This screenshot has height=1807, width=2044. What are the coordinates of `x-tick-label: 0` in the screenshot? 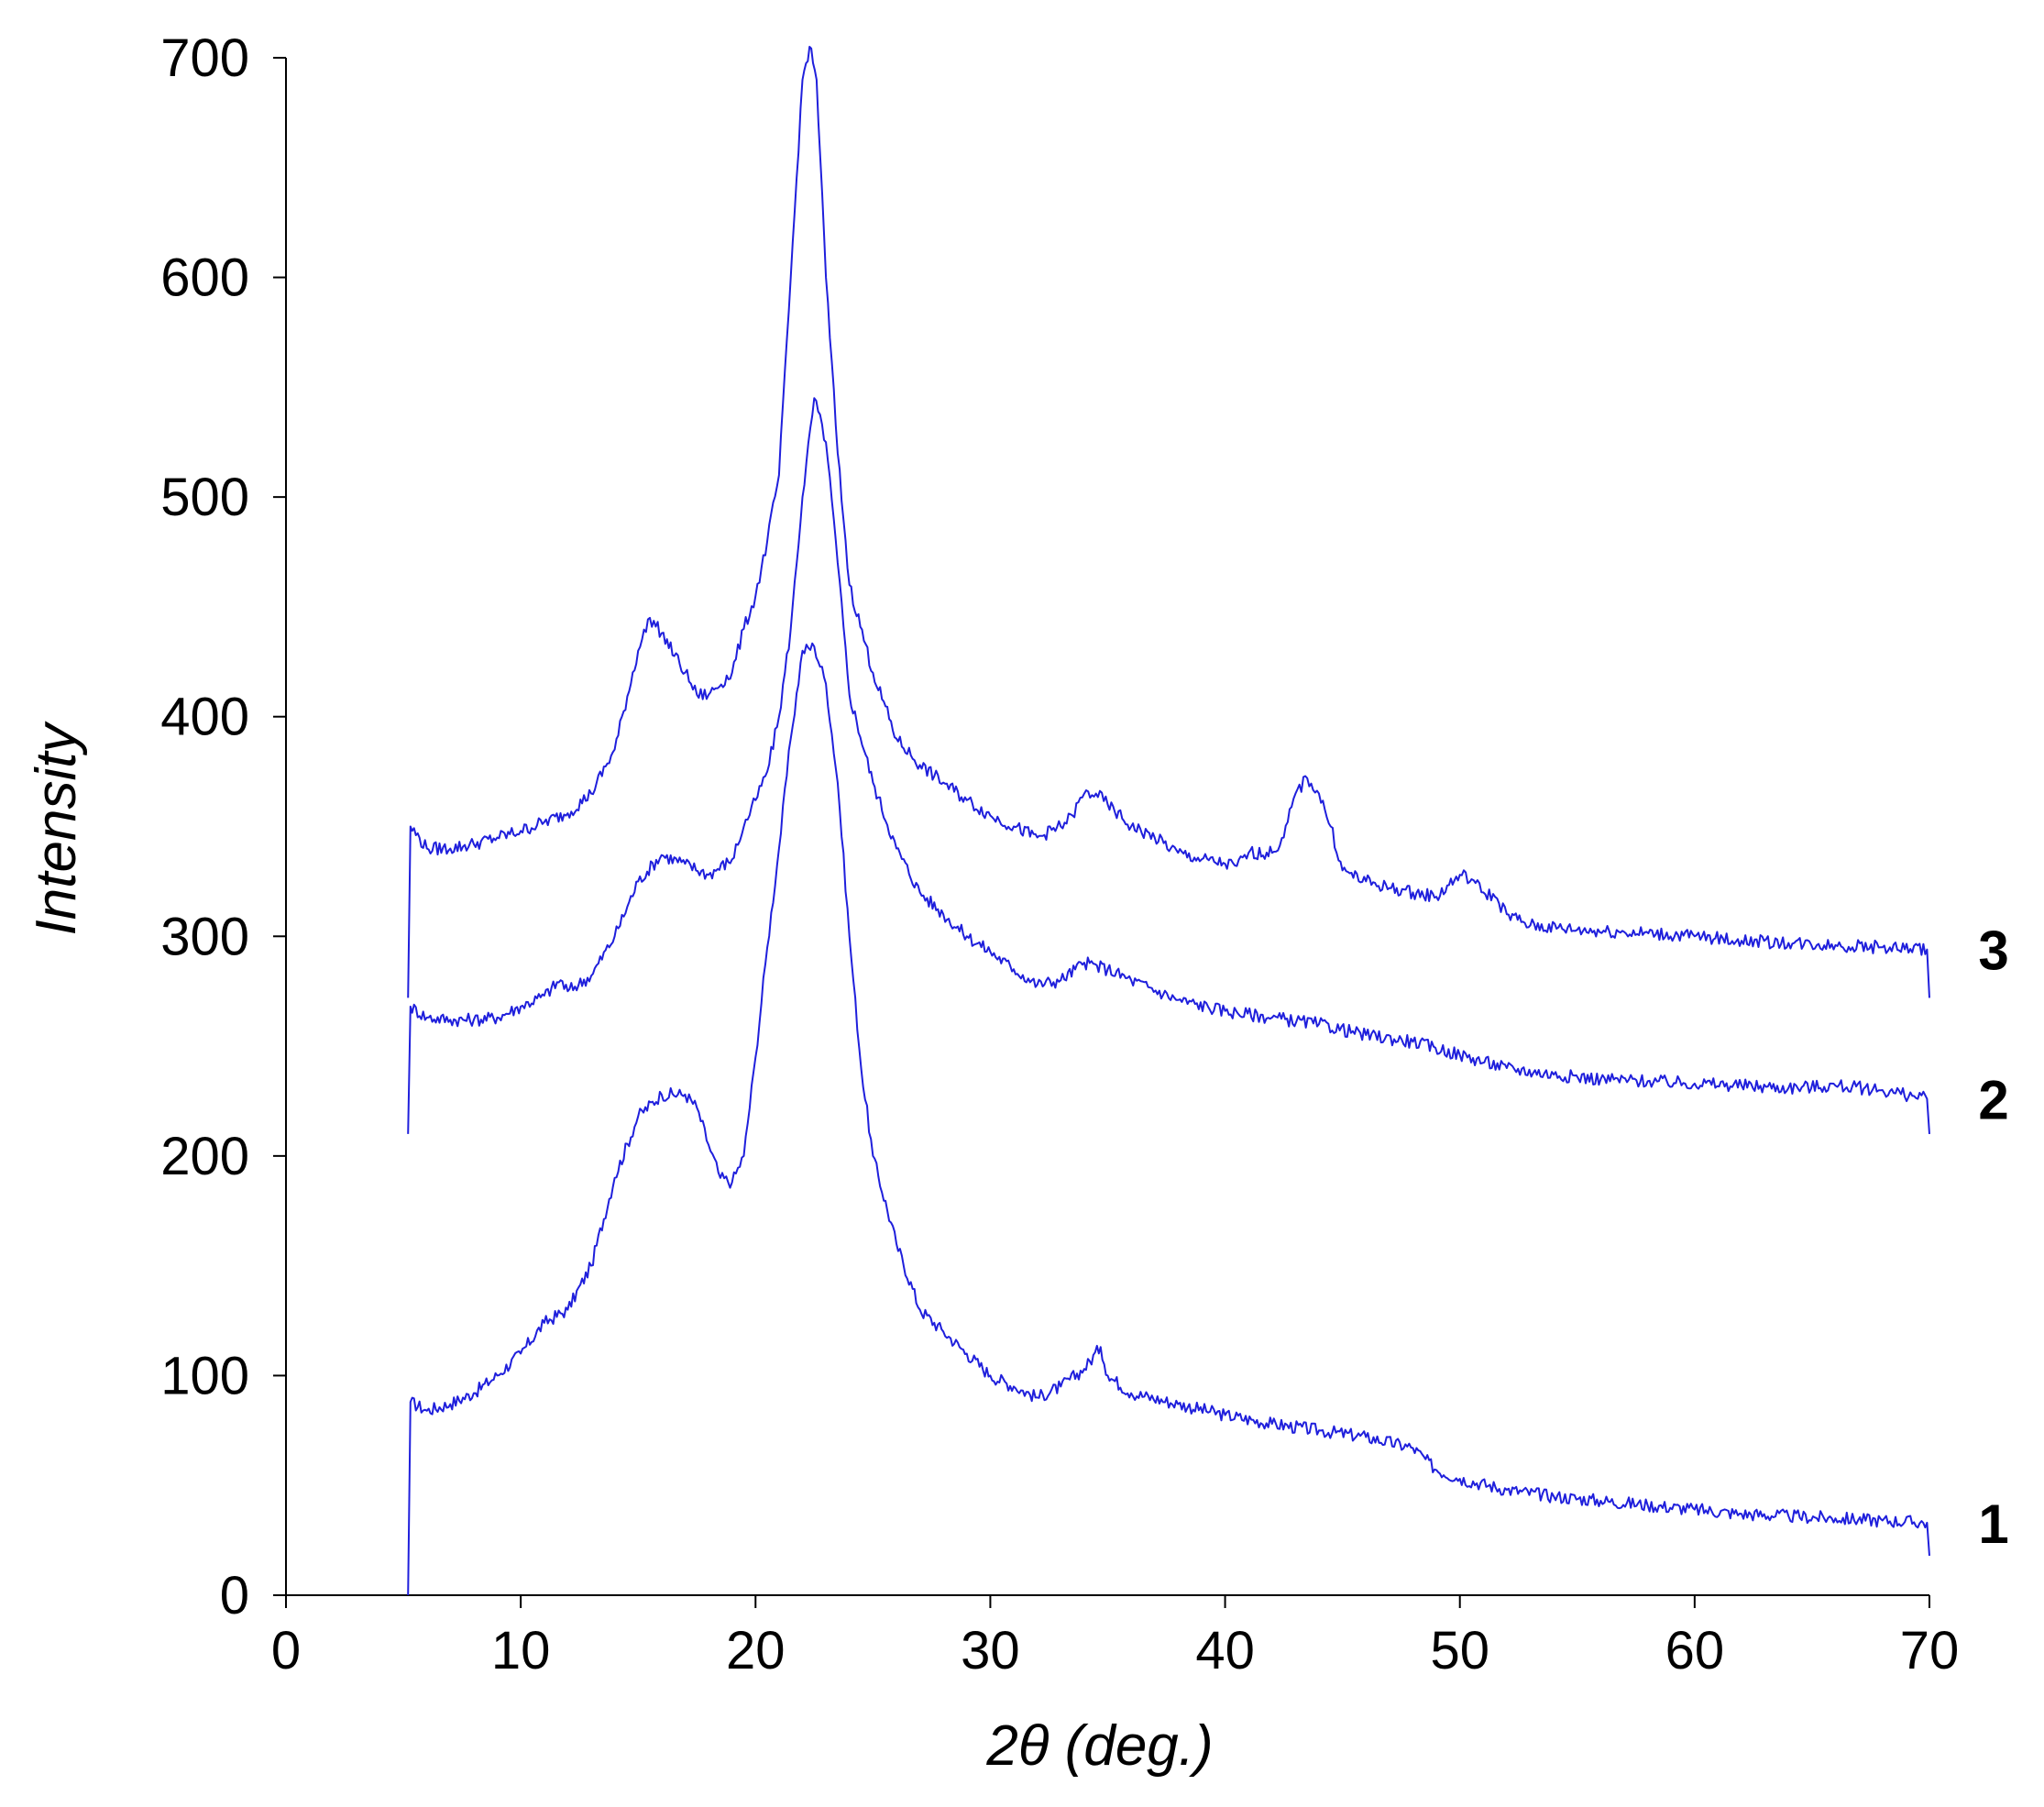 It's located at (286, 1650).